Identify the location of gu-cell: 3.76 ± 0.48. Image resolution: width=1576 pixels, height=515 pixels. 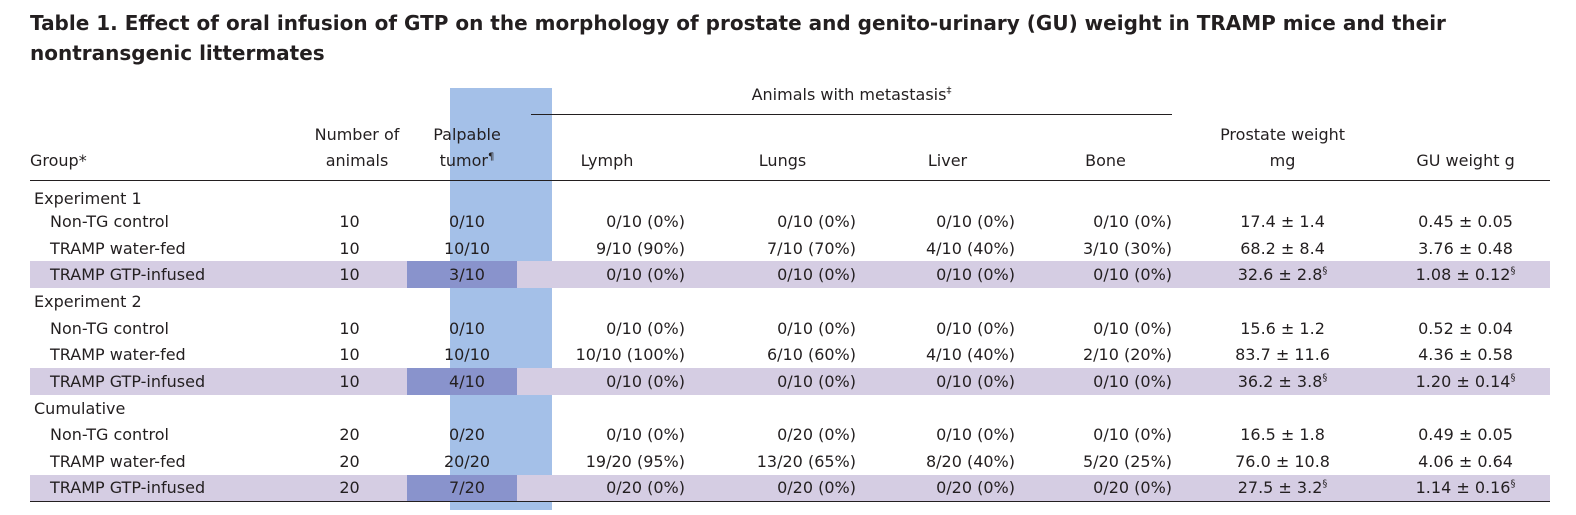
(1465, 248).